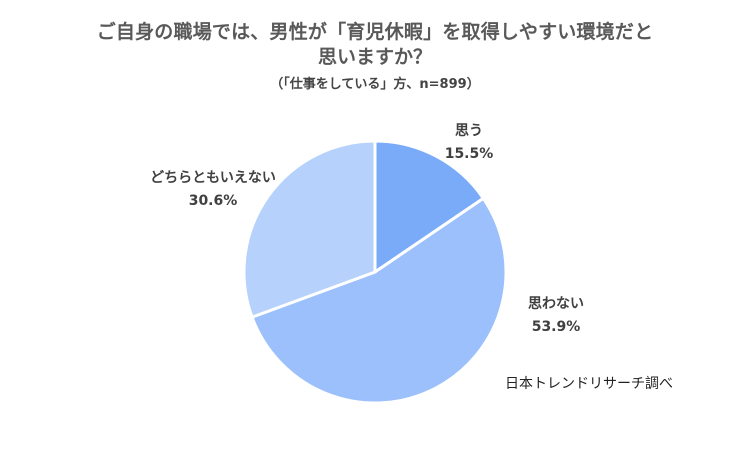 The width and height of the screenshot is (750, 450). What do you see at coordinates (556, 304) in the screenshot?
I see `slice-label-2: 思わない` at bounding box center [556, 304].